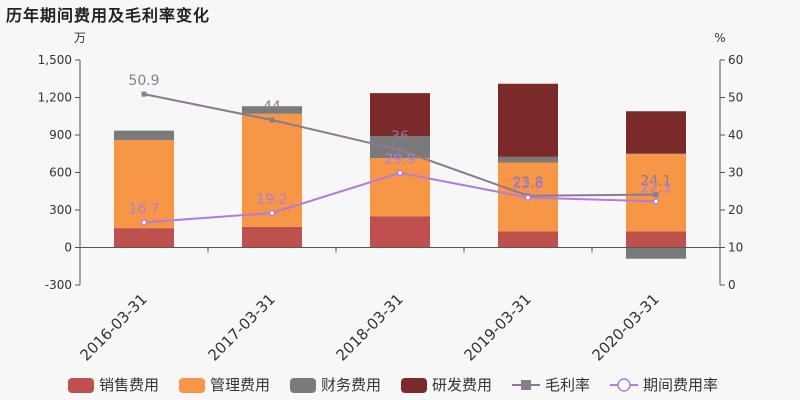 This screenshot has width=800, height=400. I want to click on legend-label: 管理费用, so click(240, 385).